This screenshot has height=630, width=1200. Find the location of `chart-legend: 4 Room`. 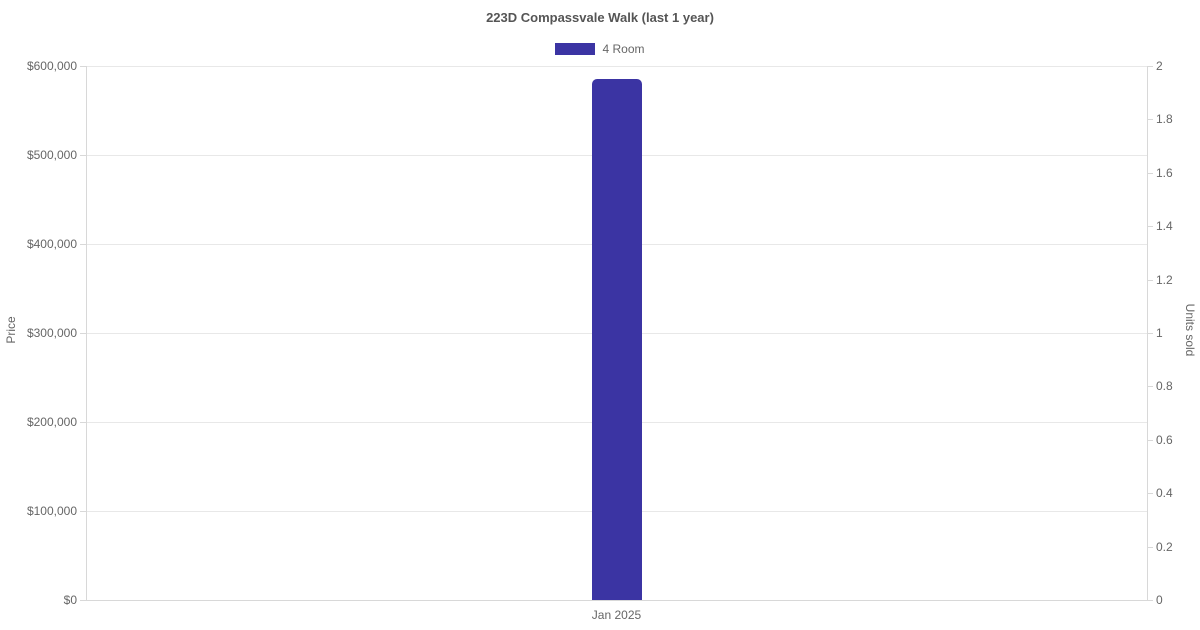

chart-legend: 4 Room is located at coordinates (600, 49).